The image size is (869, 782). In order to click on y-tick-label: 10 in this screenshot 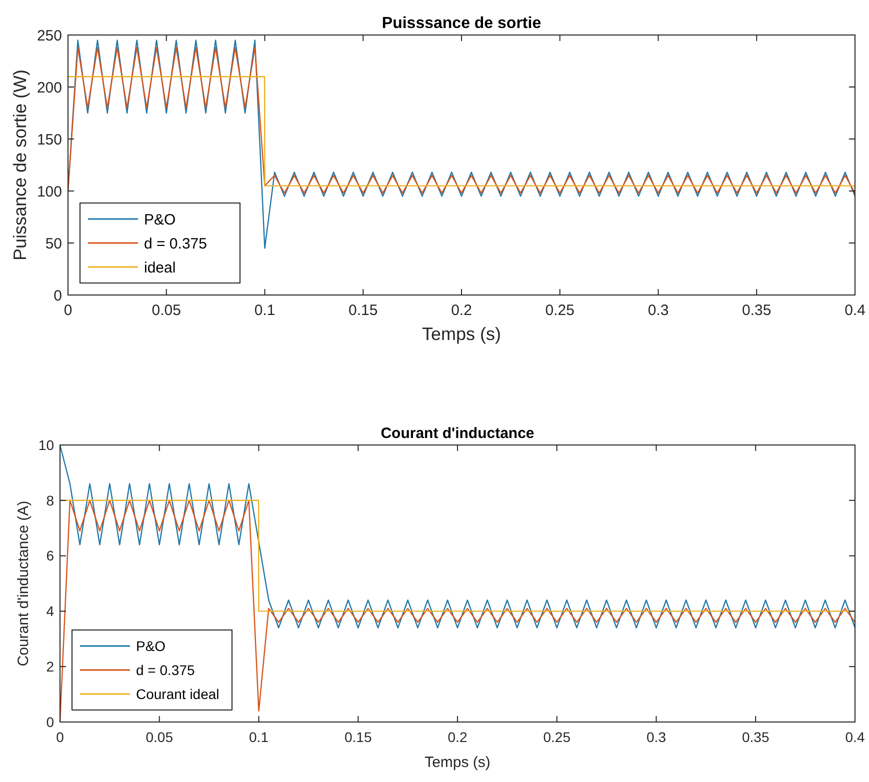, I will do `click(46, 444)`.